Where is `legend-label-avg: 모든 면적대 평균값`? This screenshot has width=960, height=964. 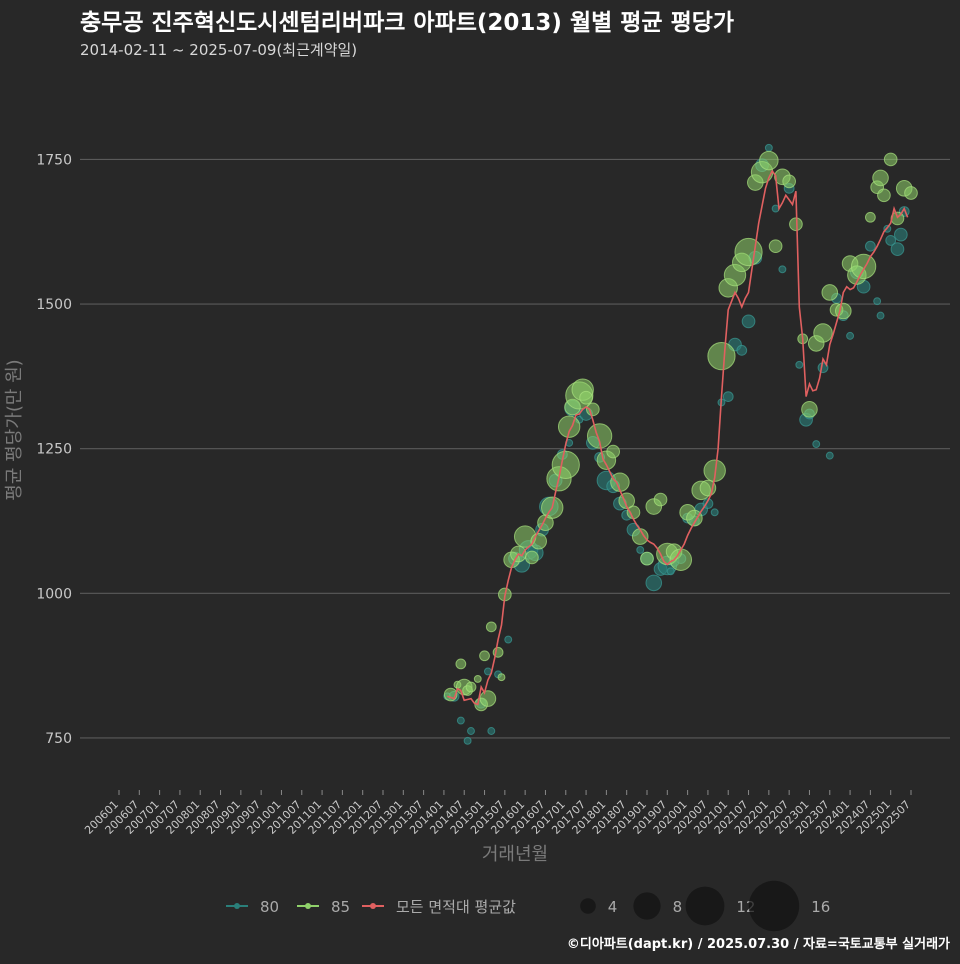 legend-label-avg: 모든 면적대 평균값 is located at coordinates (456, 907).